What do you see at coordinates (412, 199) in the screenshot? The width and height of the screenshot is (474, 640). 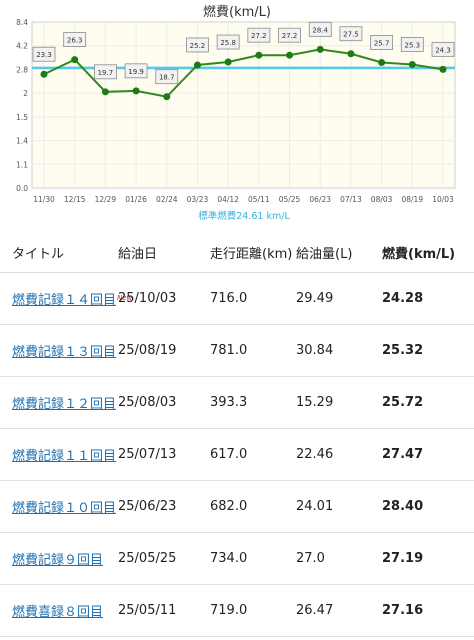 I see `x-tick-label: 08/19` at bounding box center [412, 199].